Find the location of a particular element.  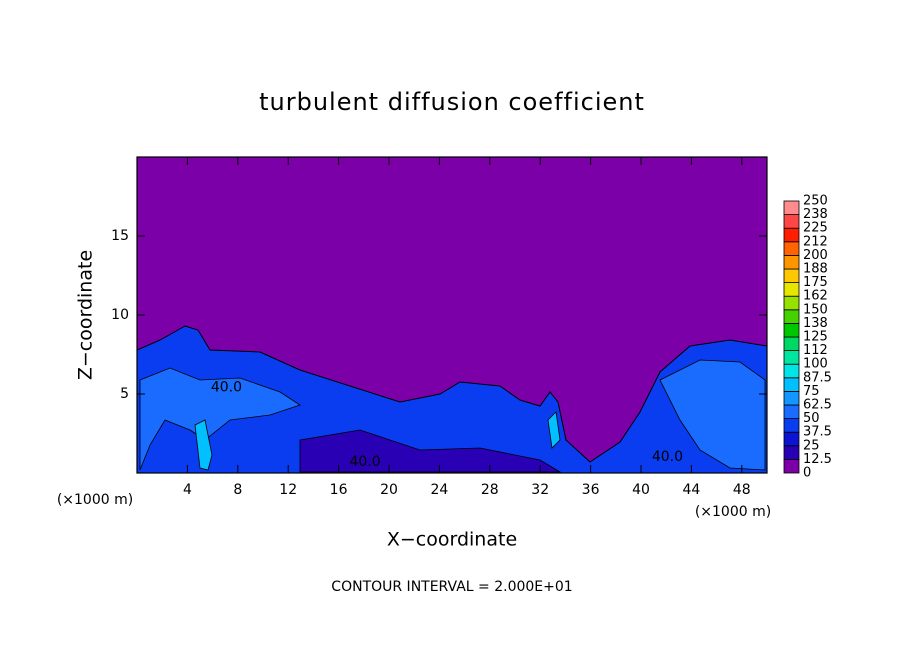

x-tick-label: 24 is located at coordinates (439, 490).